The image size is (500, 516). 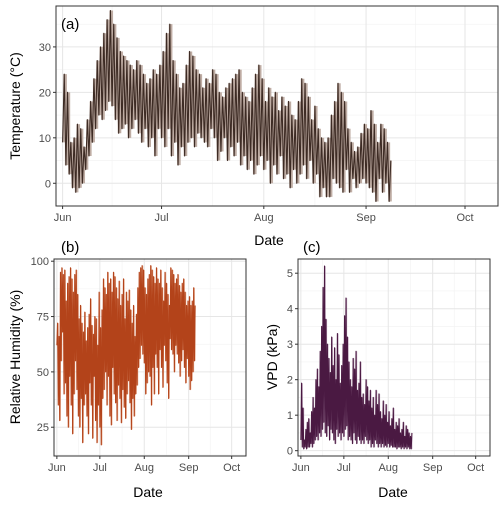 I want to click on y-axis-title: Relative Humidity (%), so click(x=15, y=357).